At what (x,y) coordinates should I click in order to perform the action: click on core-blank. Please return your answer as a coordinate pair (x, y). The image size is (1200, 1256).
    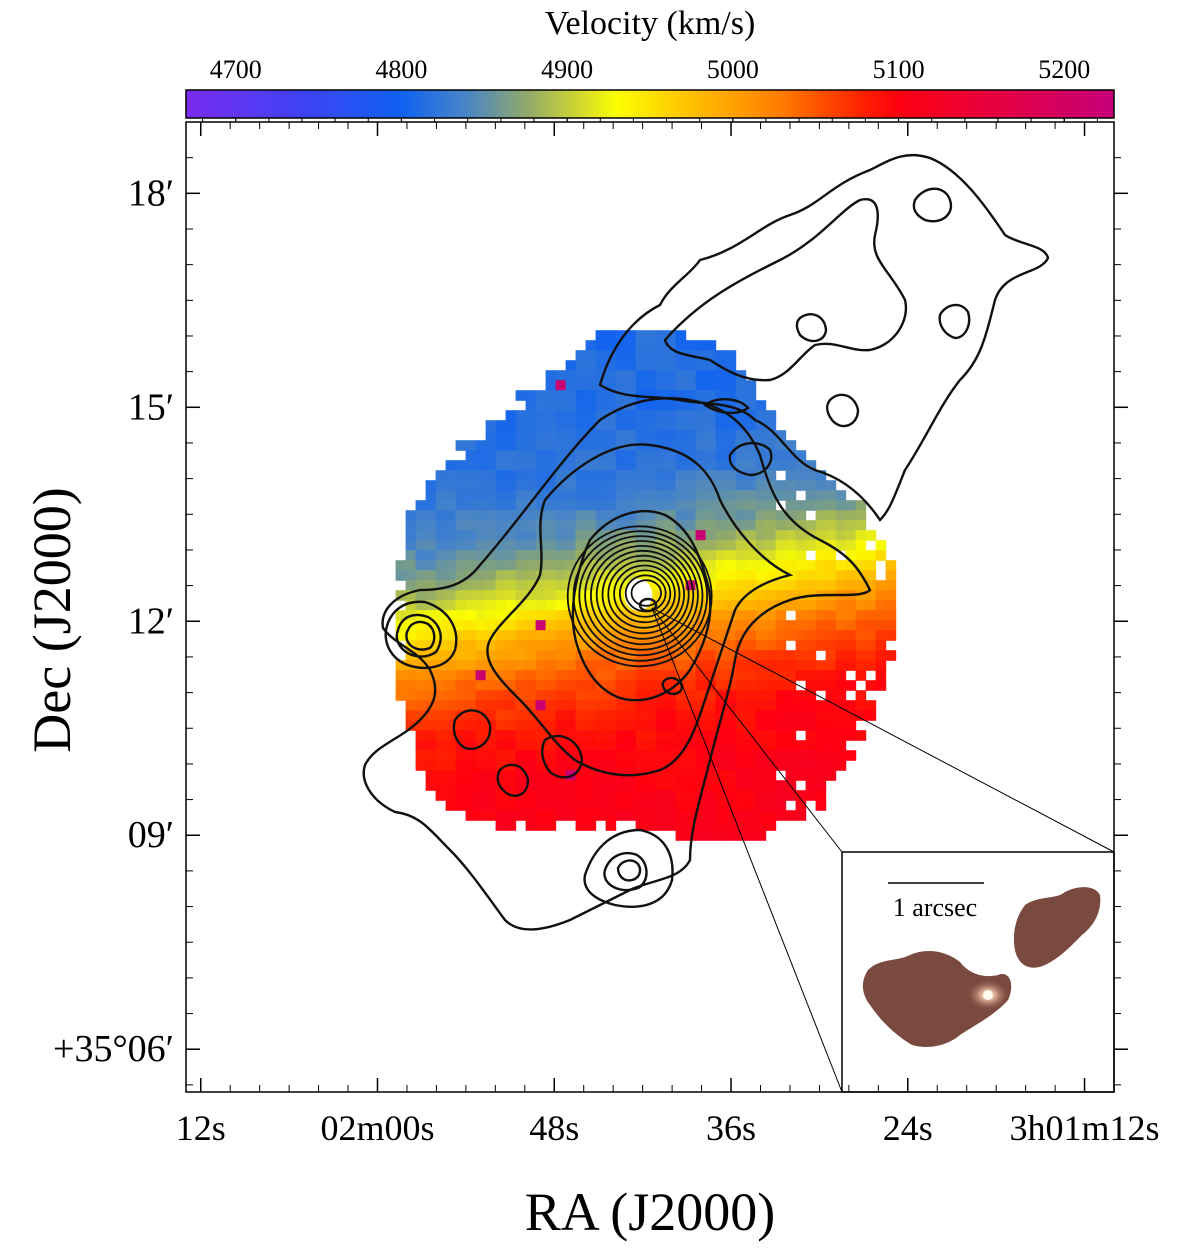
    Looking at the image, I should click on (638, 594).